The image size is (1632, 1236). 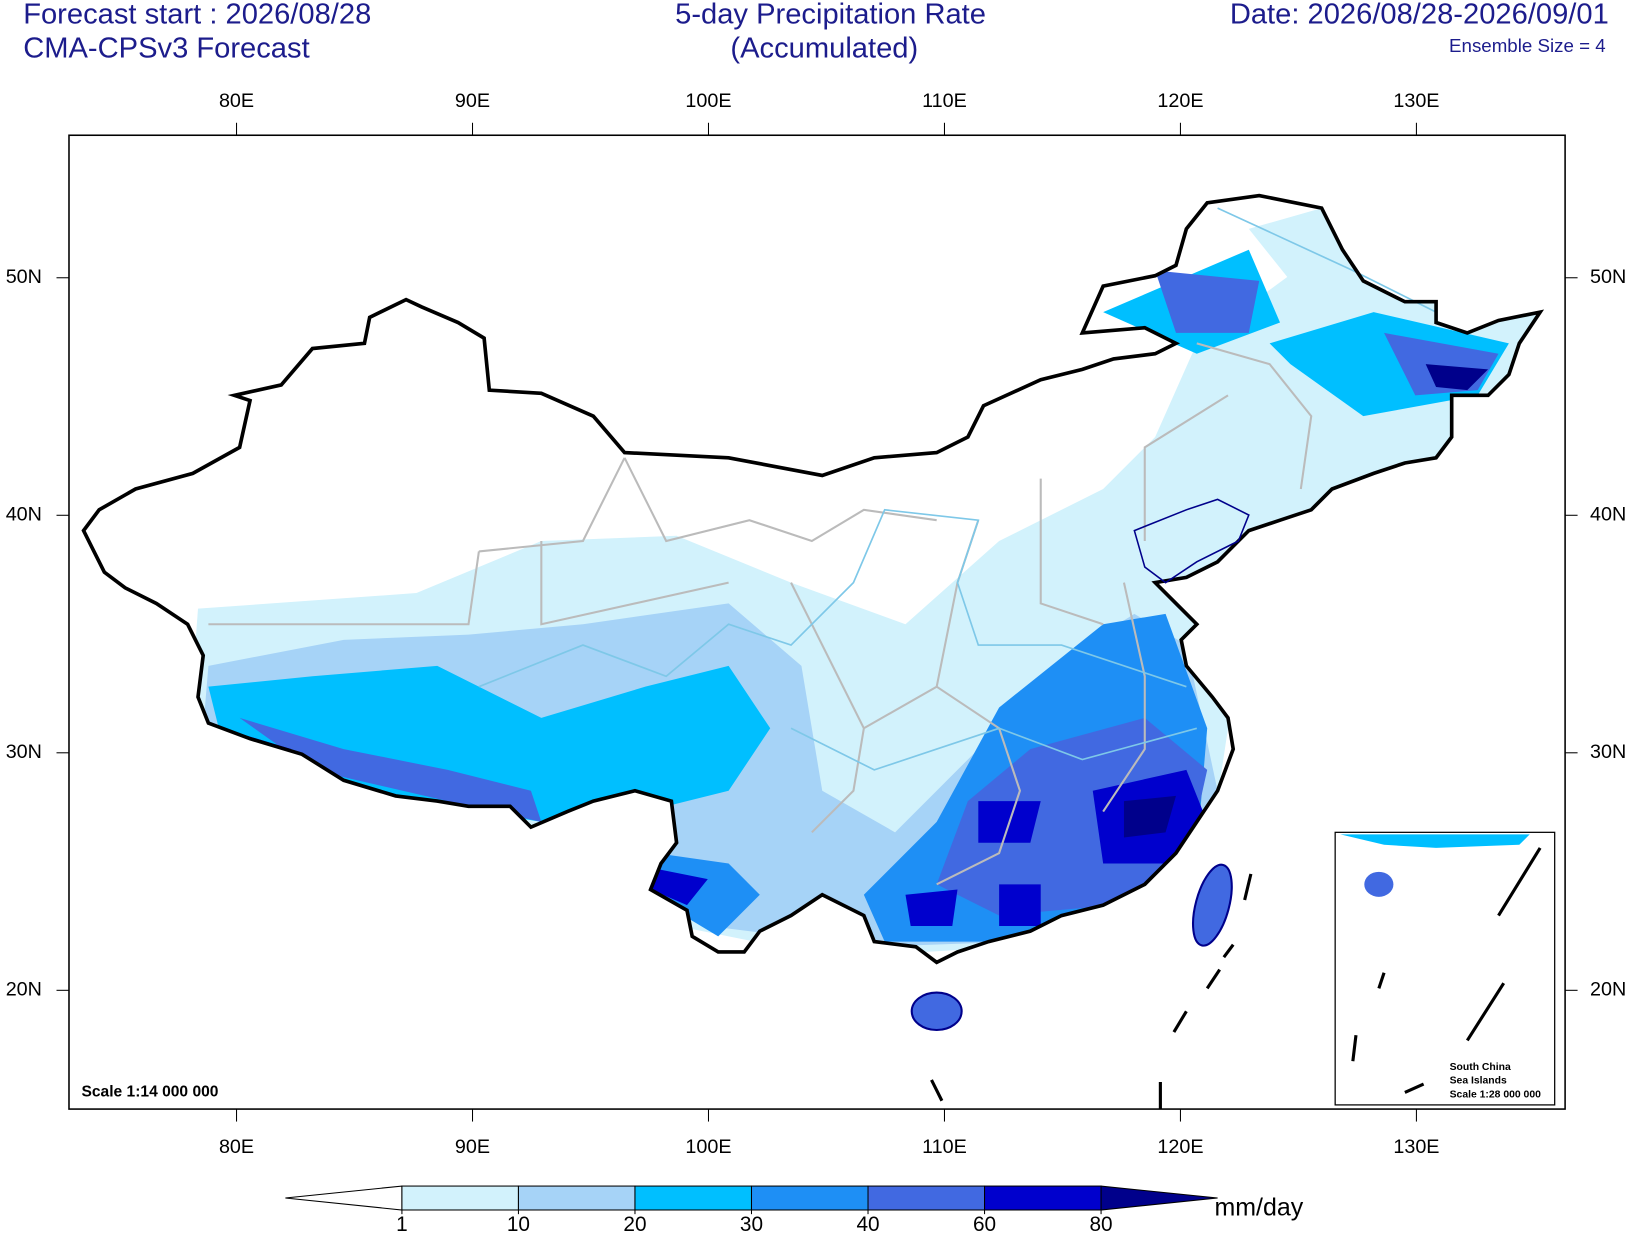 What do you see at coordinates (1258, 1208) in the screenshot?
I see `colorbar-unit: mm/day` at bounding box center [1258, 1208].